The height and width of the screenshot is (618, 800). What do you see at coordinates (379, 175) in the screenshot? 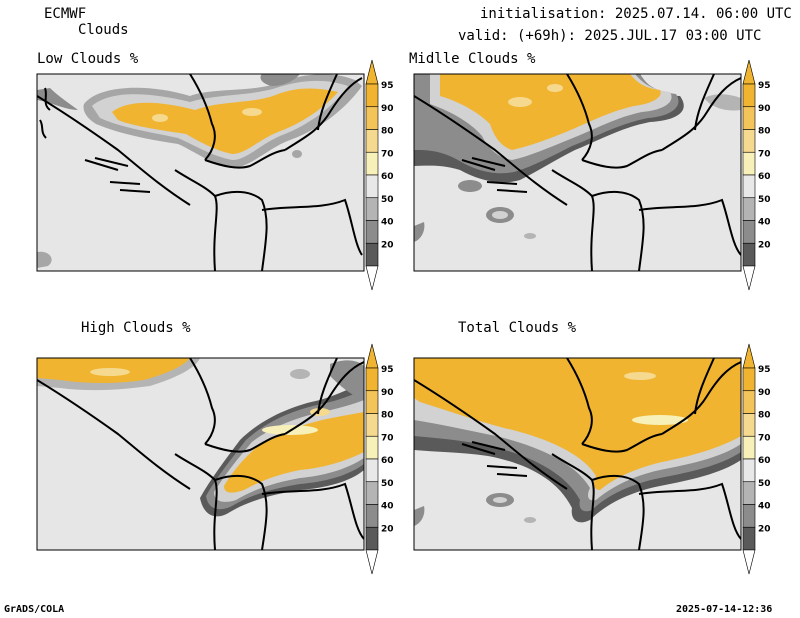
I see `colorbar-low: 95 90 80 70 60 50 40 20` at bounding box center [379, 175].